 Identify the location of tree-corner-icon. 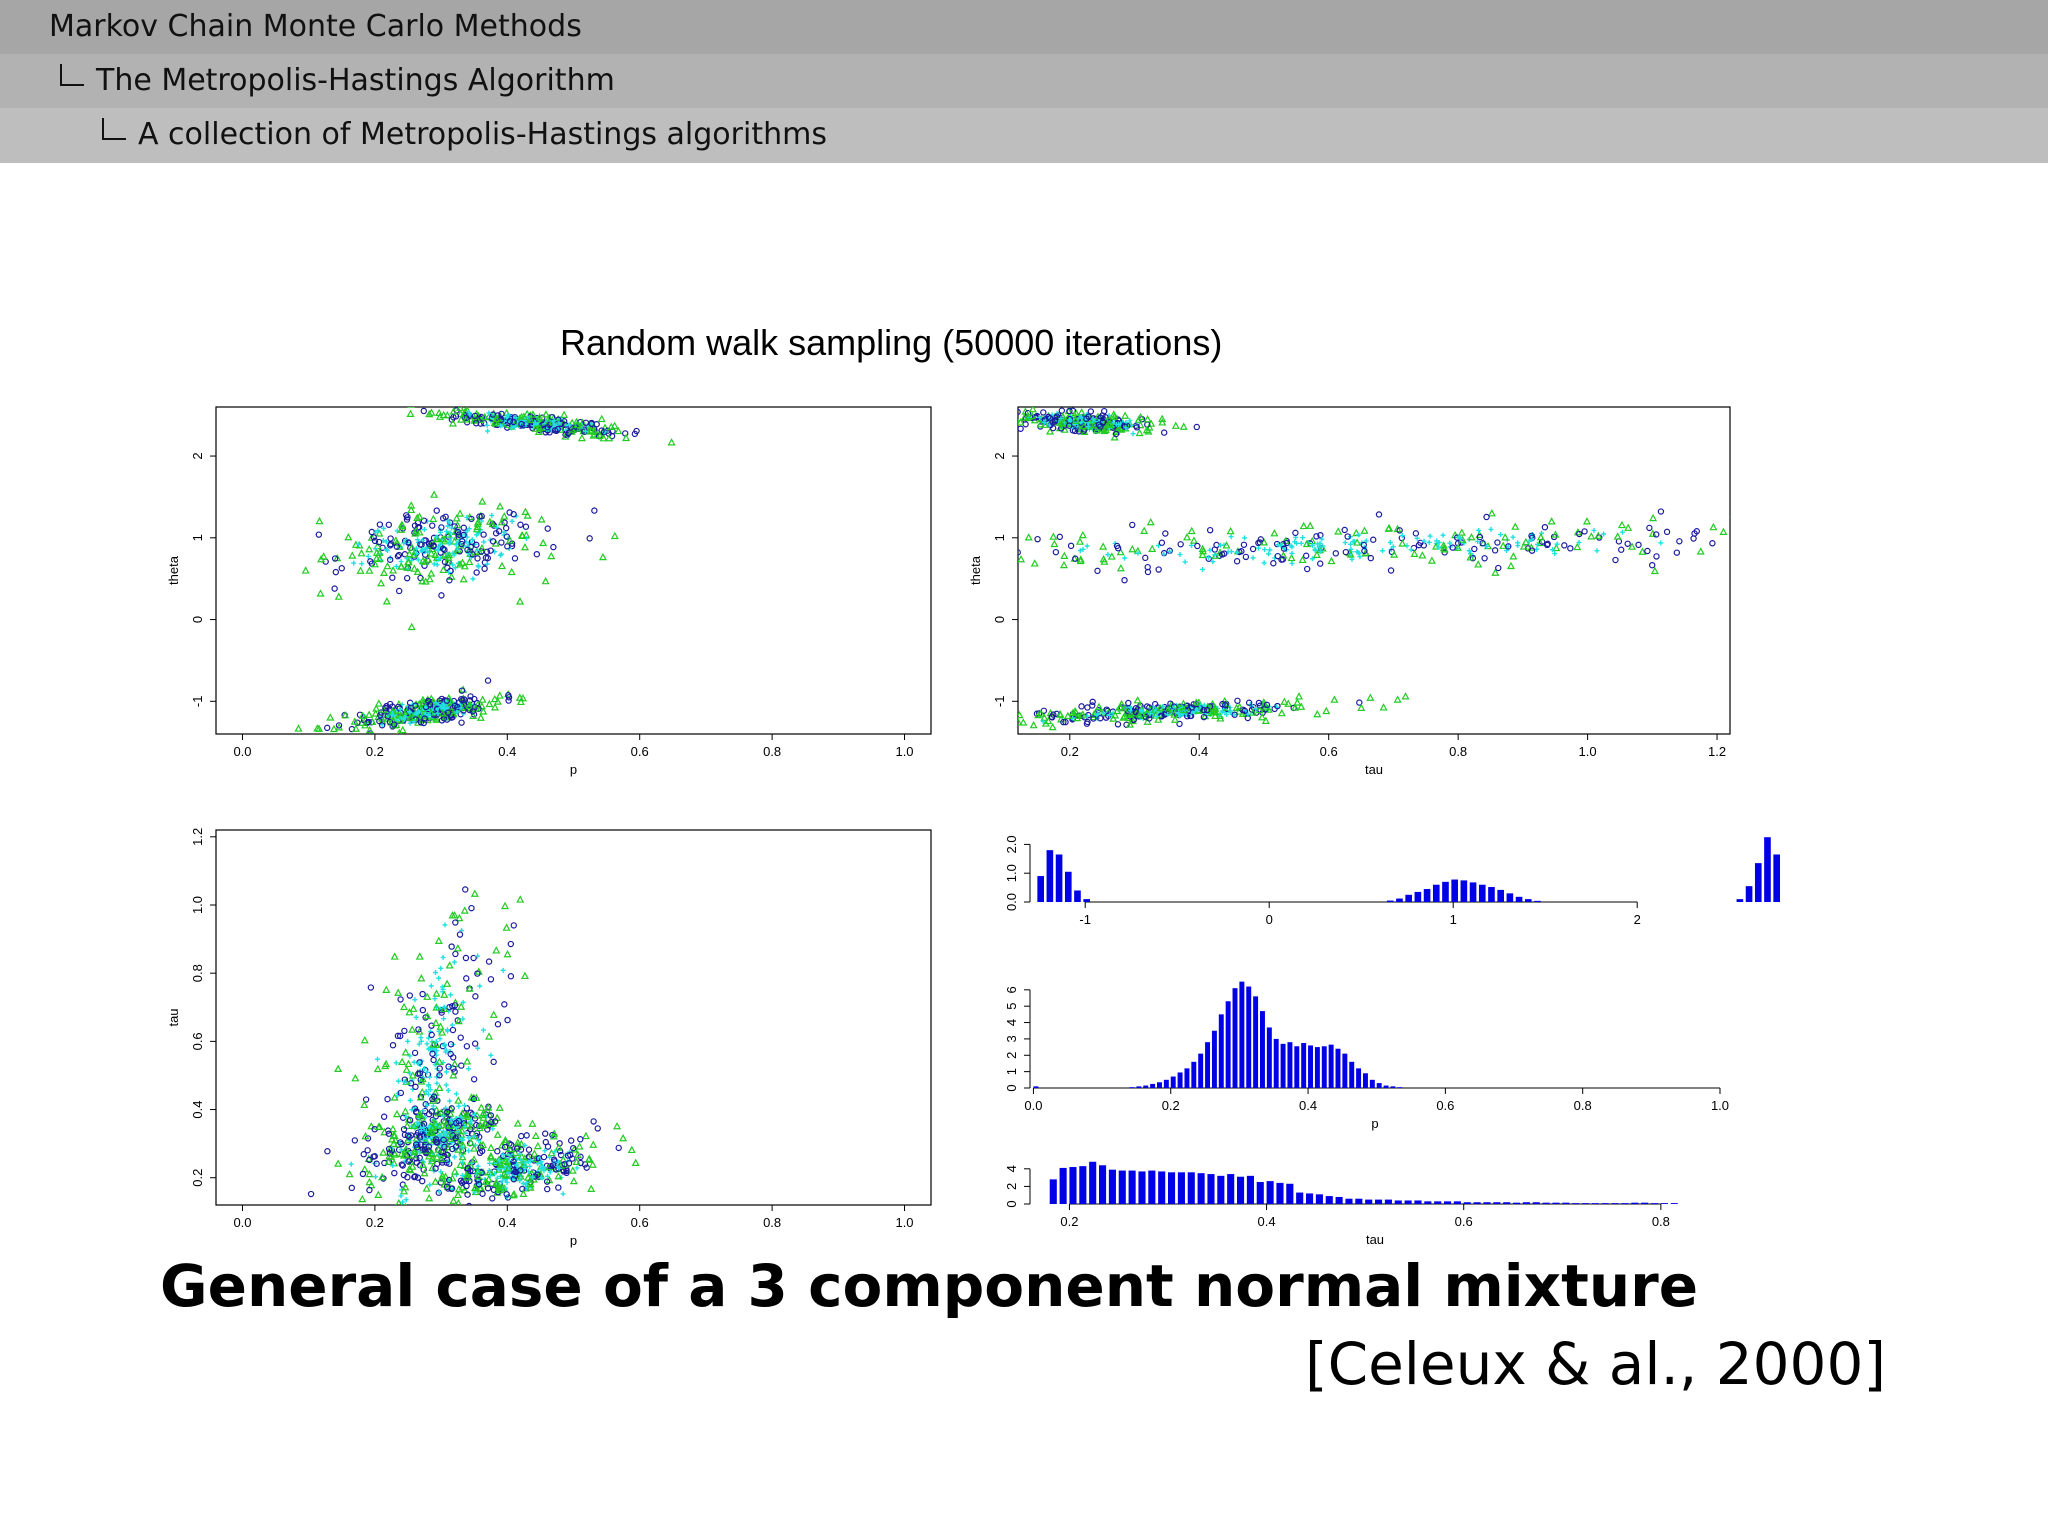
(72, 75).